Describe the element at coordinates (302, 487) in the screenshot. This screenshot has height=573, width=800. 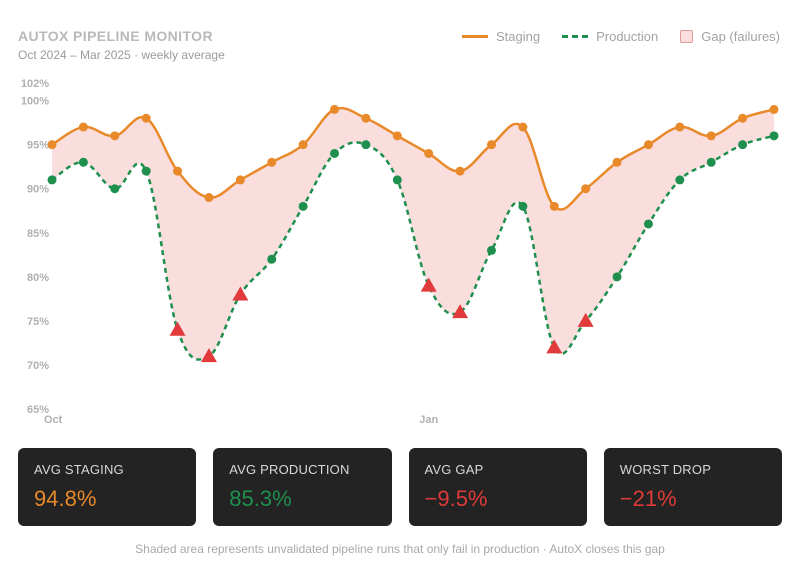
I see `card-avg-production: AVG PRODUCTION 85.3%` at that location.